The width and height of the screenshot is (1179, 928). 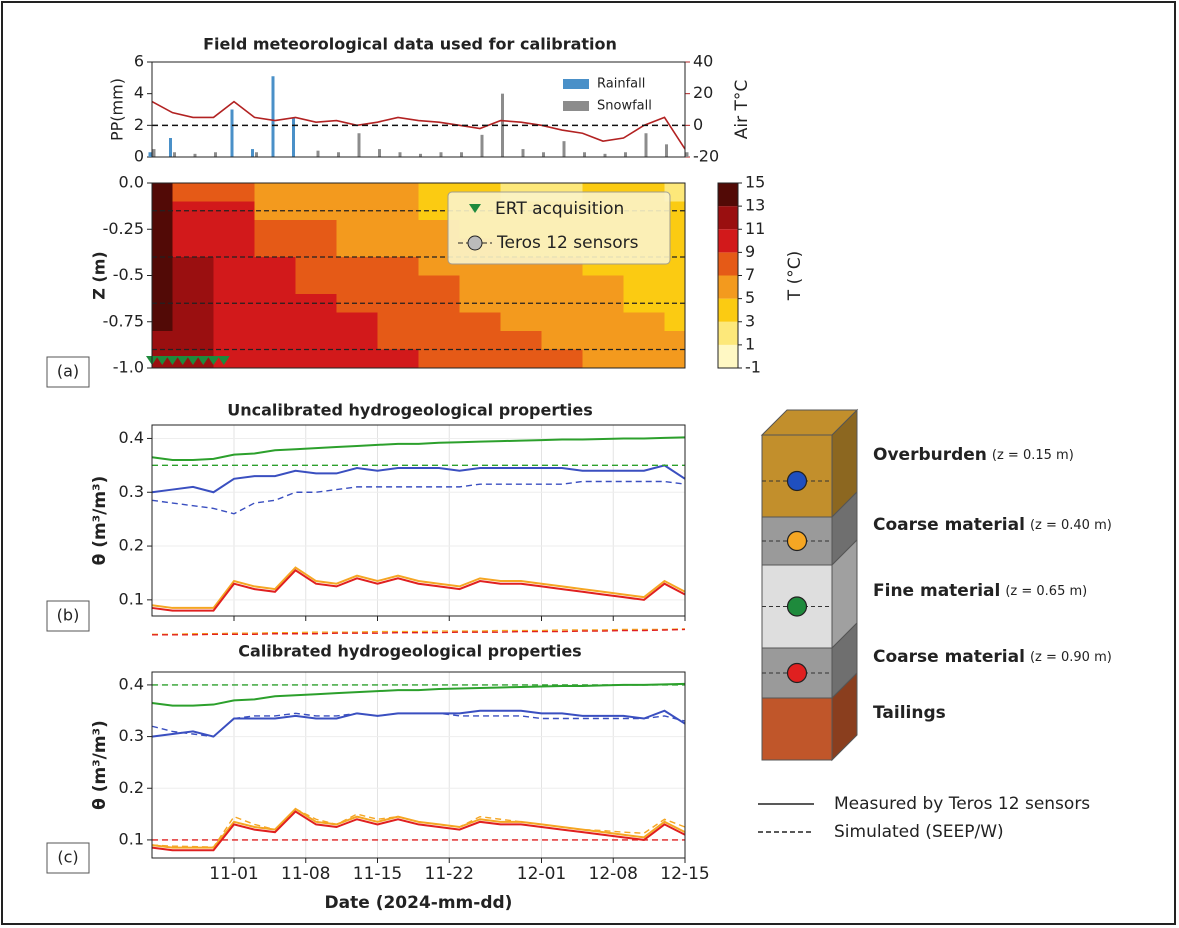 I want to click on layer-depth: (z = 0.90 m), so click(x=1071, y=657).